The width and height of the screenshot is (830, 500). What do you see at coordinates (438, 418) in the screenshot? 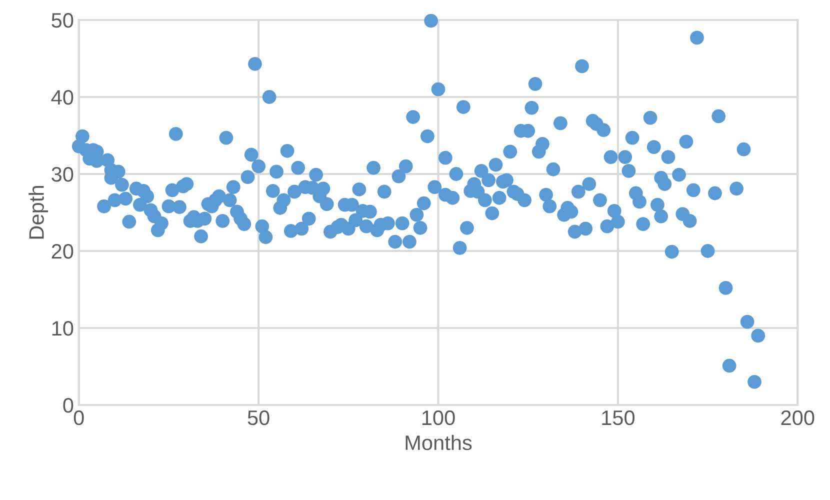
I see `x-tick-label: 100` at bounding box center [438, 418].